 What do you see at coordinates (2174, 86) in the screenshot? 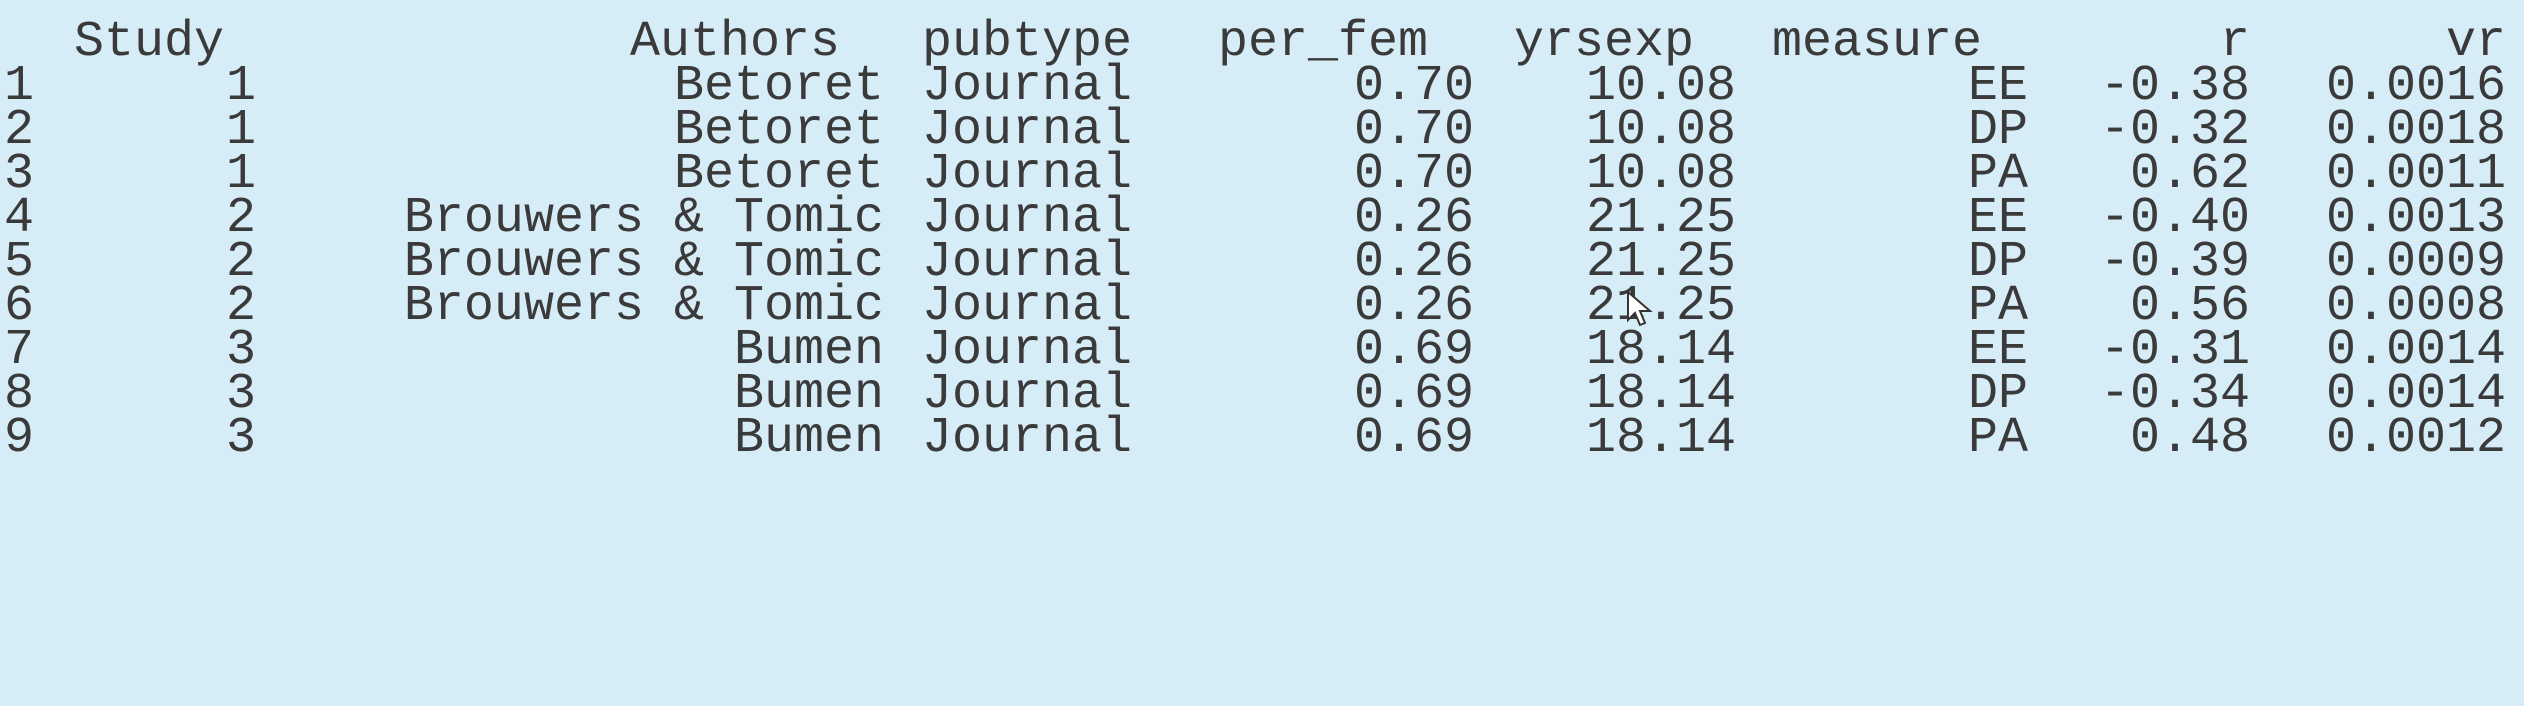
I see `cell-r: -0.38` at bounding box center [2174, 86].